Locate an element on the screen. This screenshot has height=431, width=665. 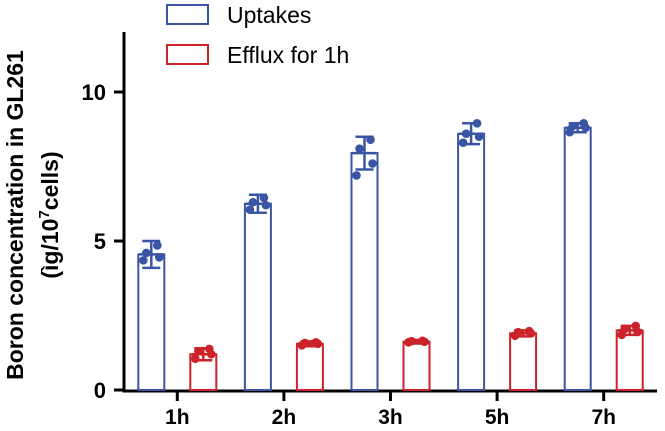
y-axis-label-superscript: 7 is located at coordinates (44, 214).